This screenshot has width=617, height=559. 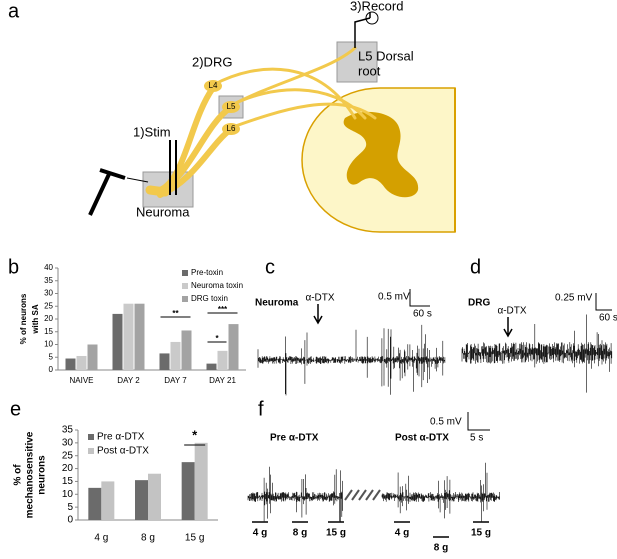 I want to click on label: L4, so click(x=213, y=85).